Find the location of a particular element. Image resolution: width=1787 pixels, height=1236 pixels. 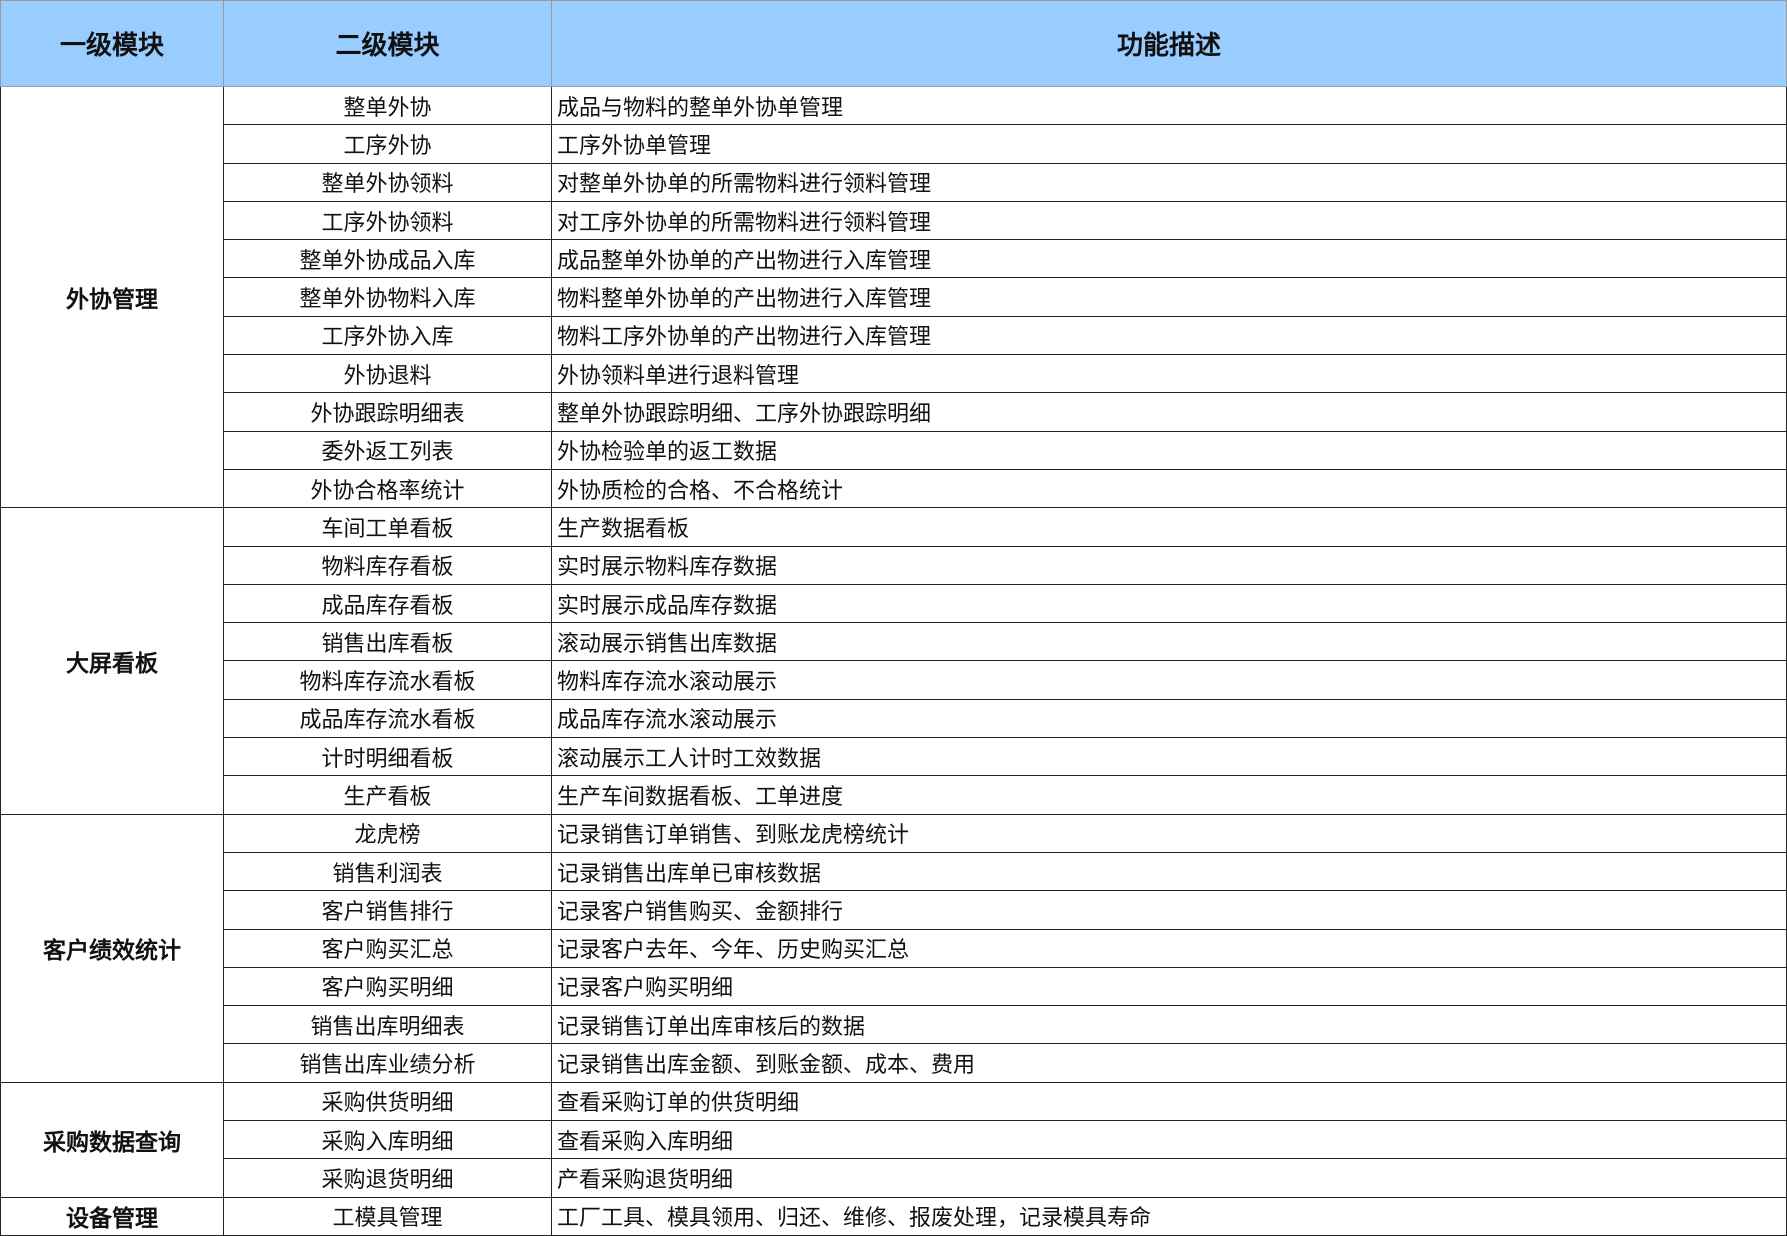

function-description: 对工序外协单的所需物料进行领料管理 is located at coordinates (1169, 220).